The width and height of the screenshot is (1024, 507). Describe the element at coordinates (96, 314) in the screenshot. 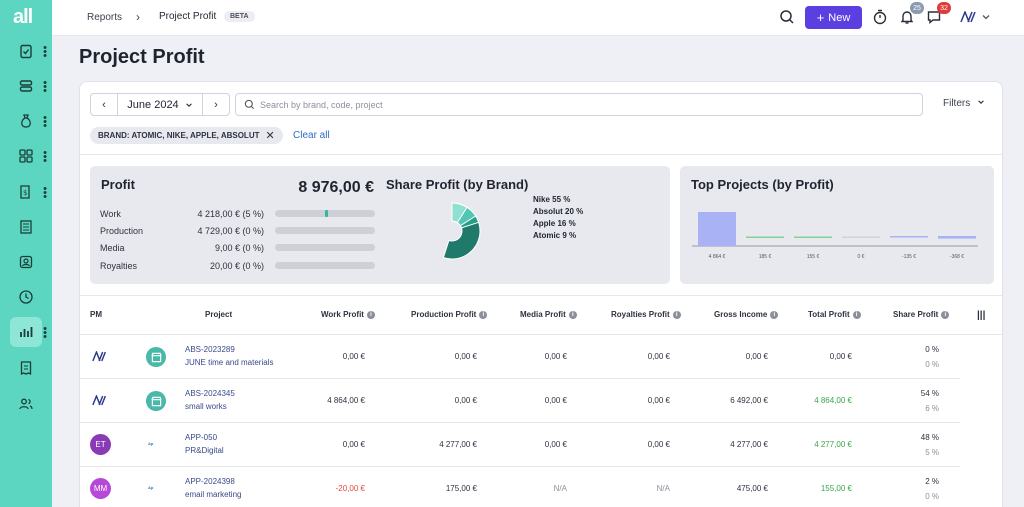

I see `col-pm: PM` at that location.